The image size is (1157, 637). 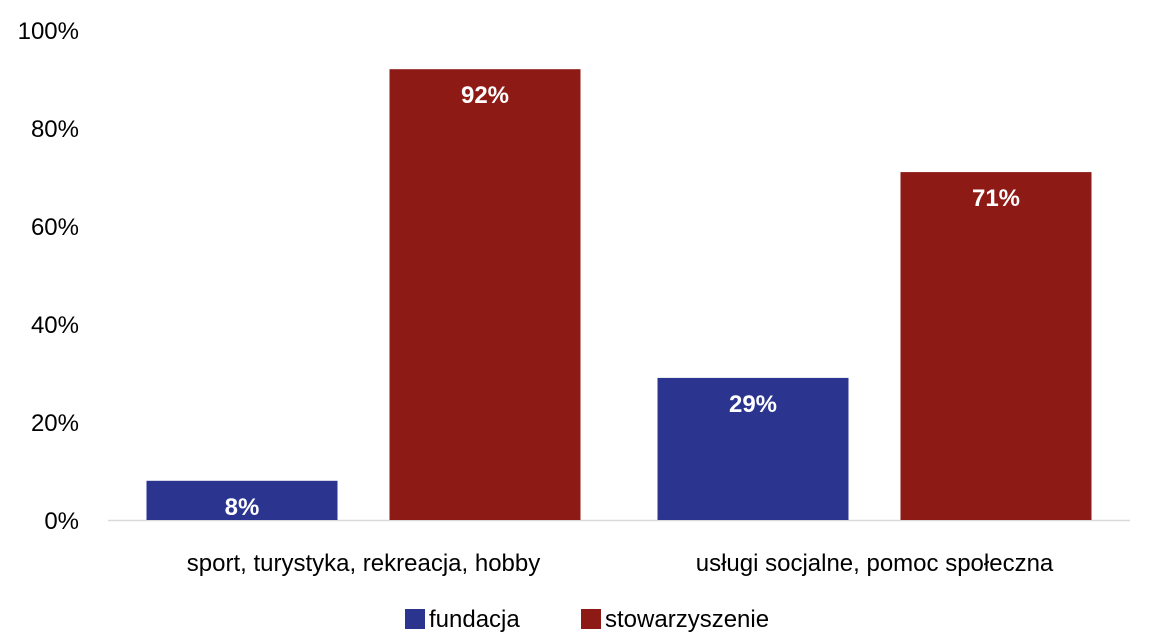 What do you see at coordinates (48, 276) in the screenshot?
I see `y-axis: 0% 20% 40% 60% 80% 100%` at bounding box center [48, 276].